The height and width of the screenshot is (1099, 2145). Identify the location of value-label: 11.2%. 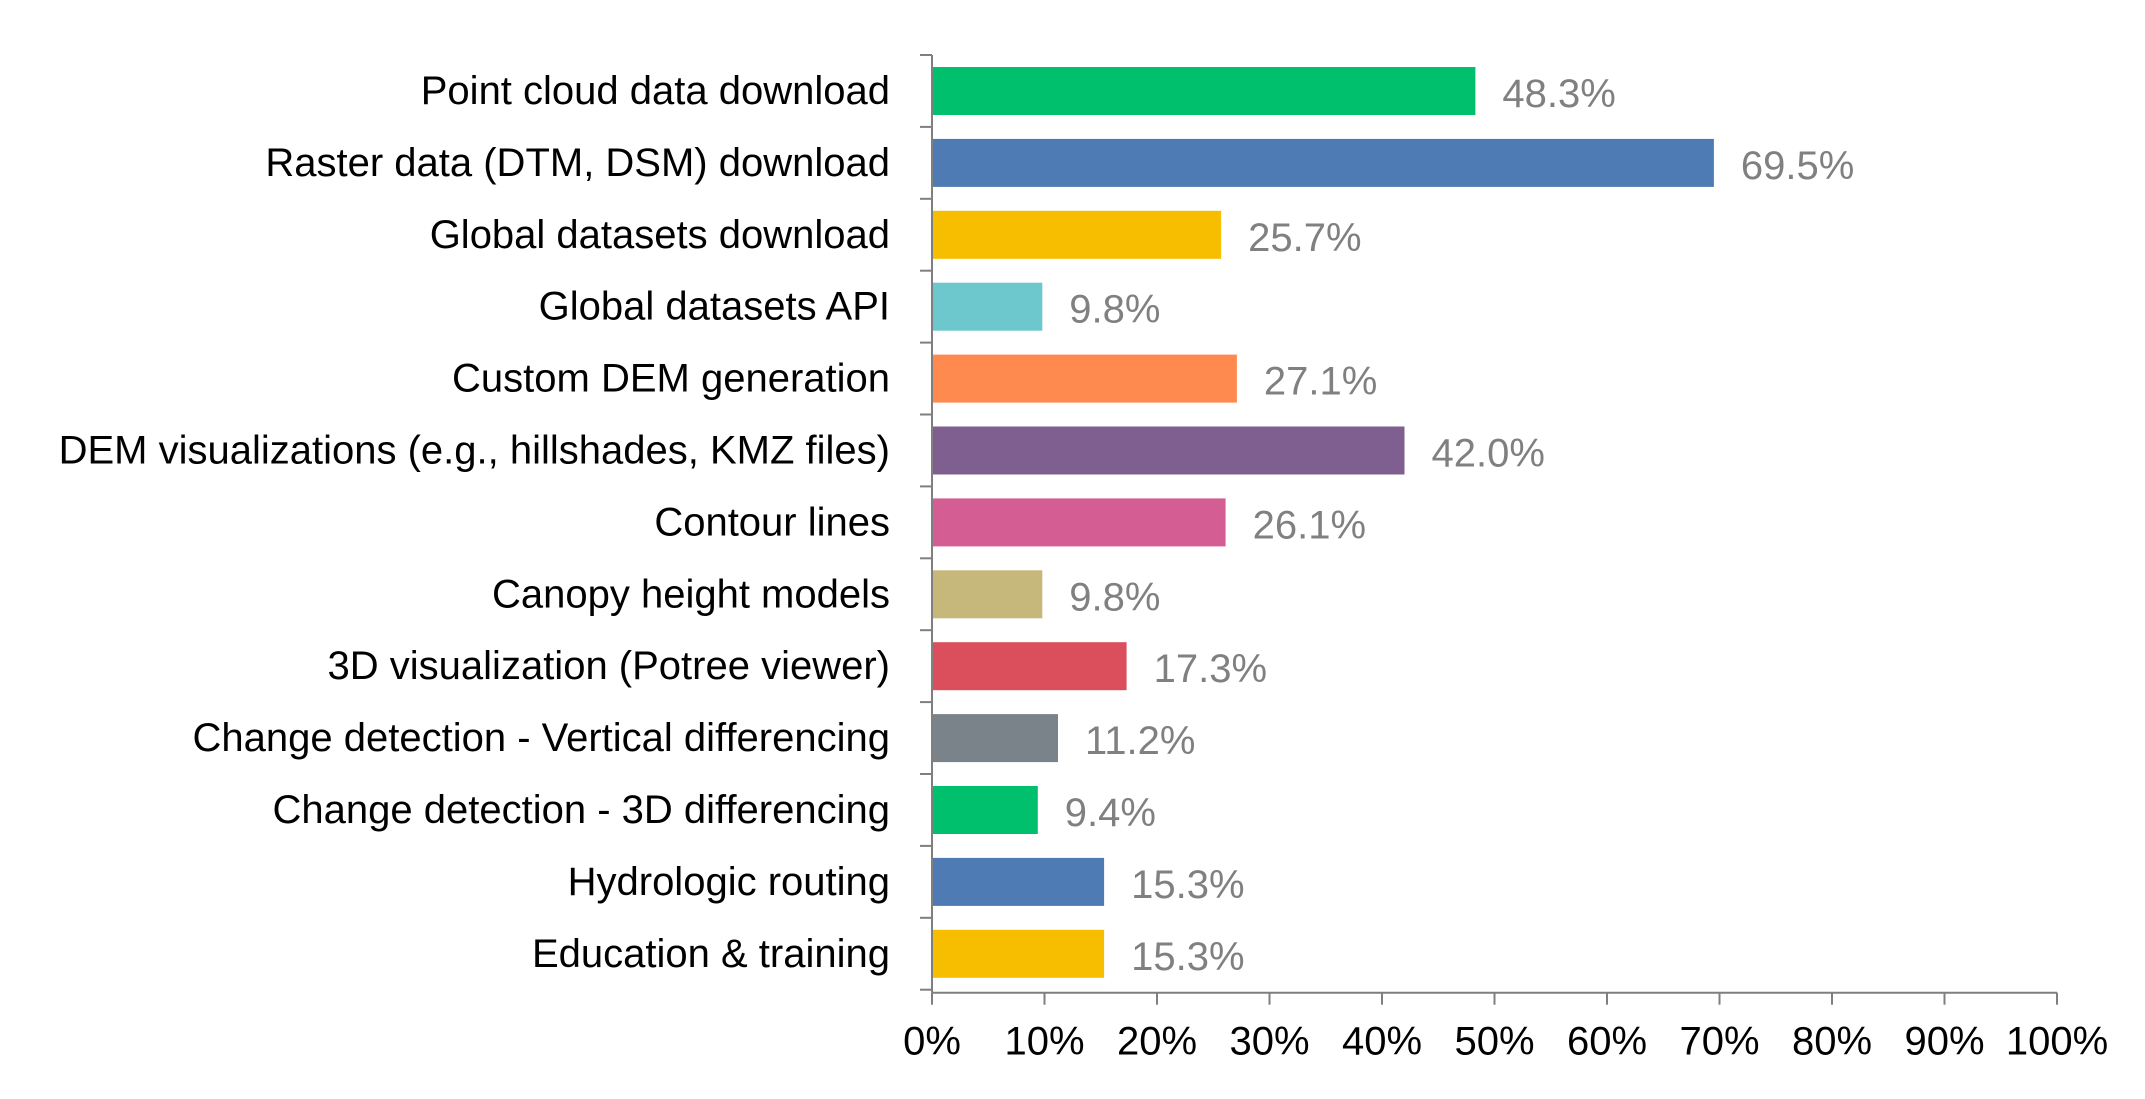
(1140, 741).